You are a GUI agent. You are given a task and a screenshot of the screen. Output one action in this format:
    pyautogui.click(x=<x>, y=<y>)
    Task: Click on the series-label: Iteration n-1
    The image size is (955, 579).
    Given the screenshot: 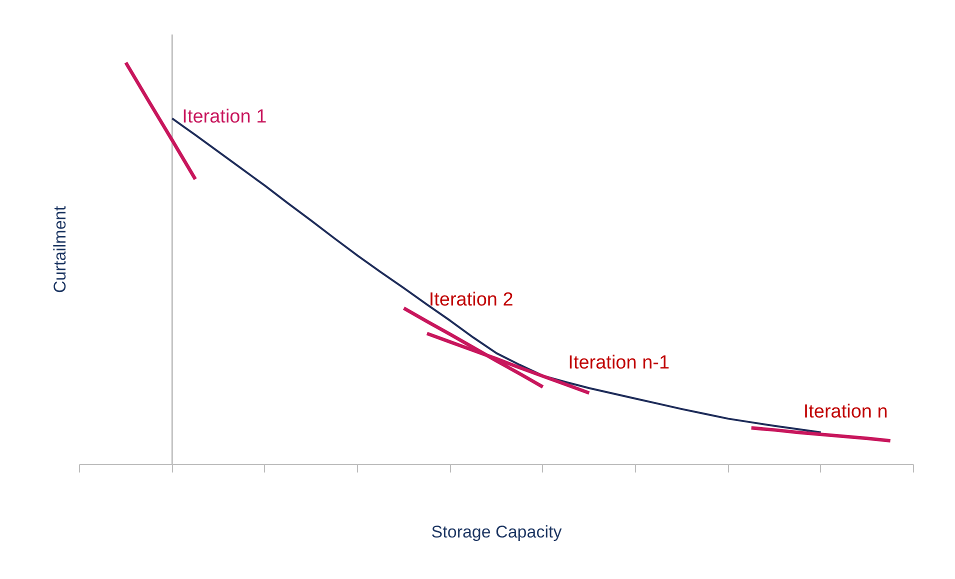 What is the action you would take?
    pyautogui.click(x=619, y=363)
    